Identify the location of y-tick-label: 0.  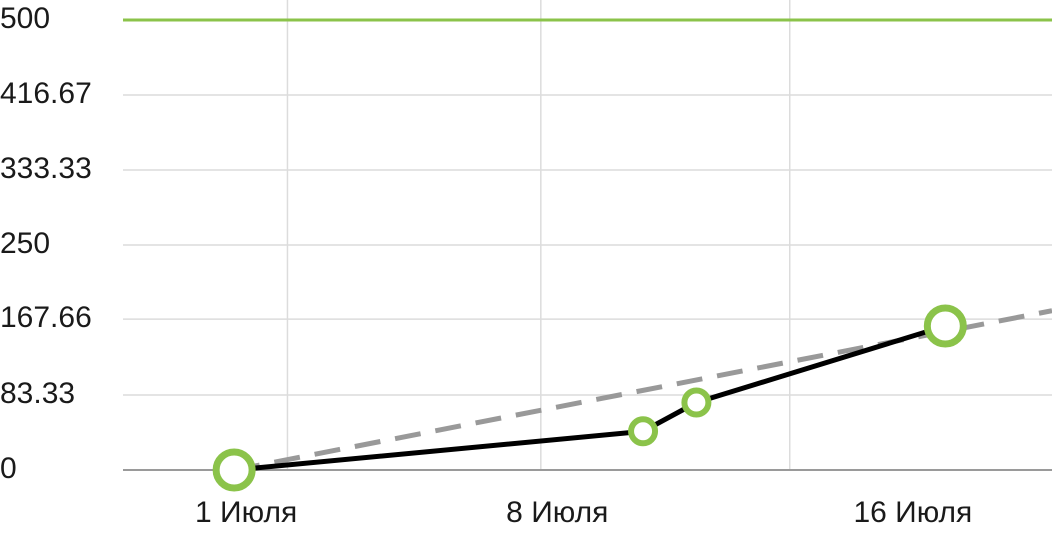
(8, 468).